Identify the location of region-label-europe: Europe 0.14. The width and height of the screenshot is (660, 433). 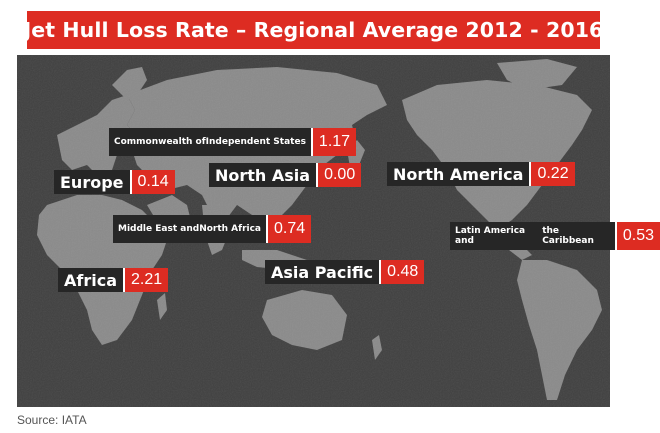
(114, 182).